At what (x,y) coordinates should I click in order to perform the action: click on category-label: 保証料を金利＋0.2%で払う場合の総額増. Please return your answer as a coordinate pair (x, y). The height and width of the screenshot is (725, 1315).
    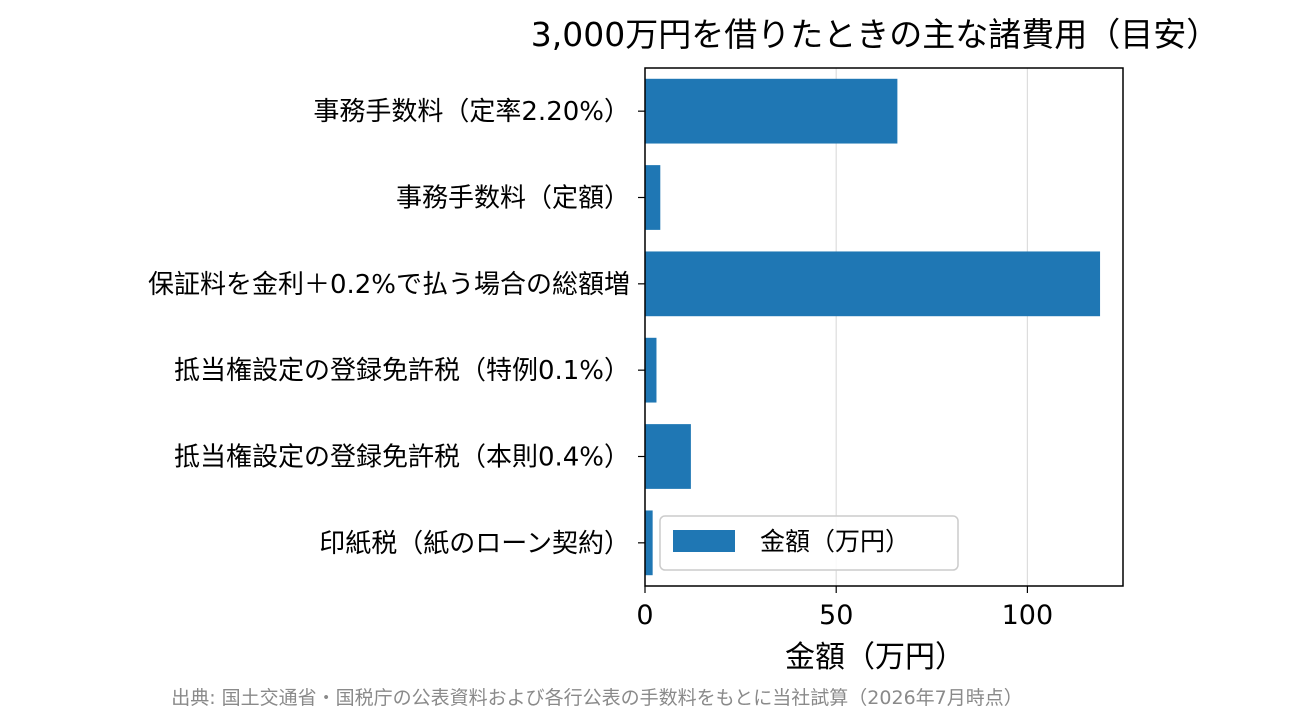
    Looking at the image, I should click on (389, 285).